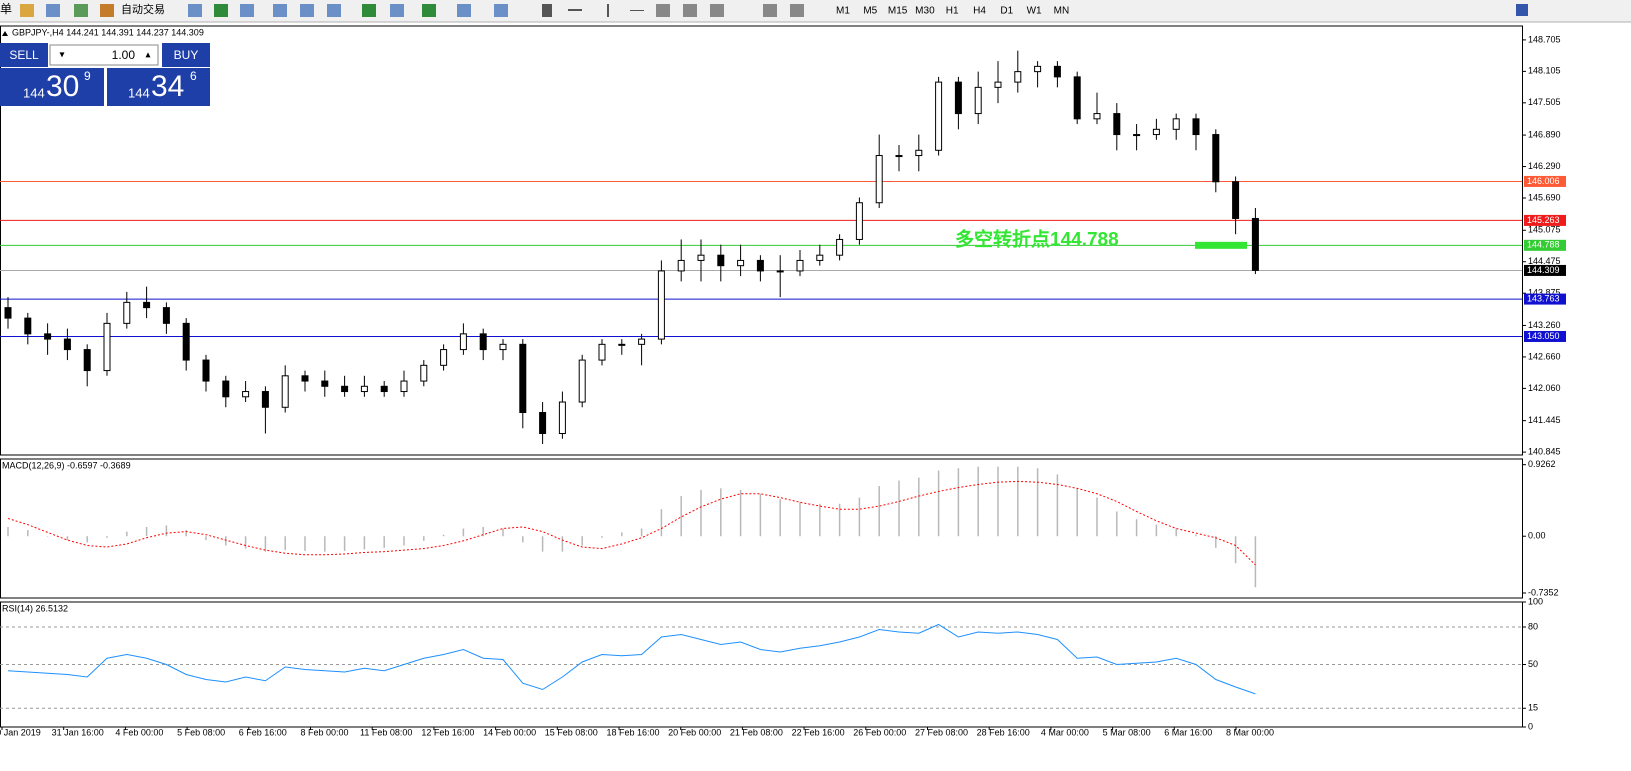 This screenshot has width=1631, height=771. What do you see at coordinates (124, 55) in the screenshot?
I see `lots-value: 1.00` at bounding box center [124, 55].